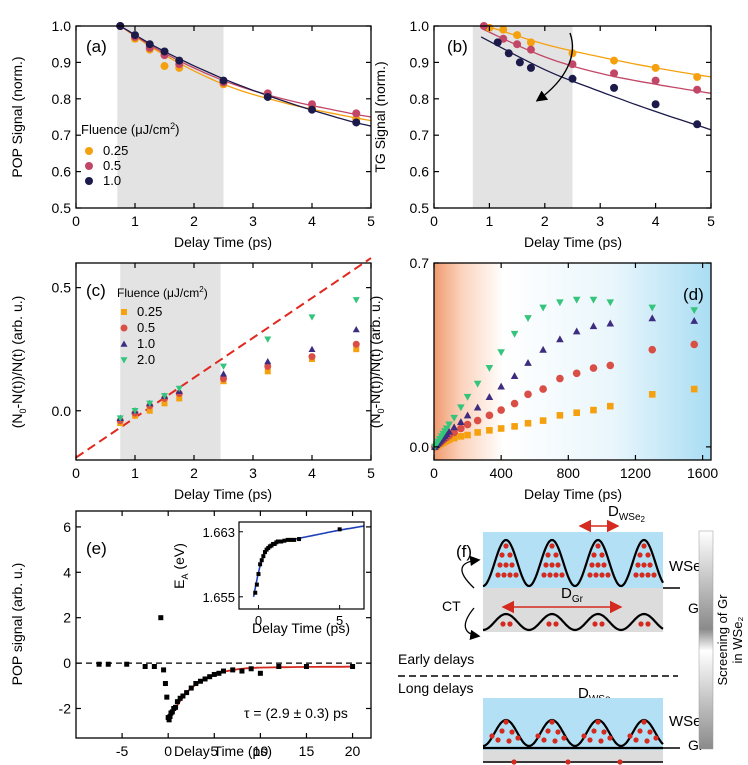 The height and width of the screenshot is (765, 748). What do you see at coordinates (67, 663) in the screenshot?
I see `y-tick-label: 0` at bounding box center [67, 663].